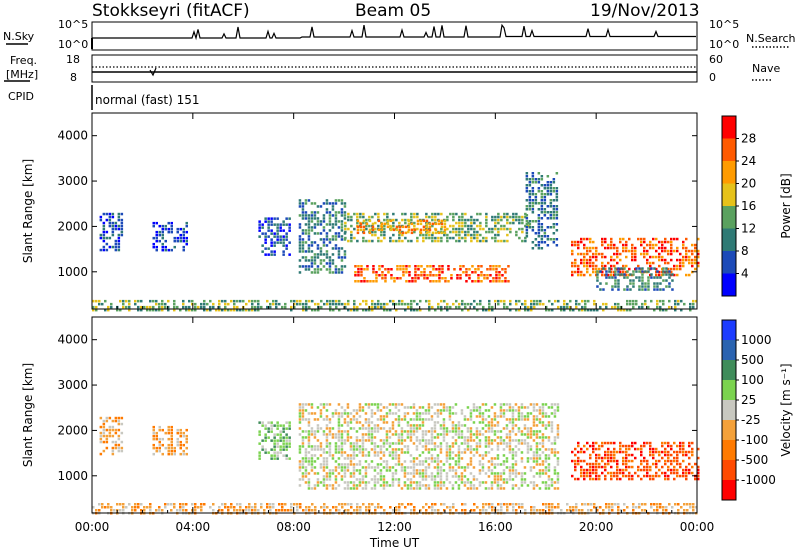  Describe the element at coordinates (73, 24) in the screenshot. I see `nsky-tick-top: 10^5` at that location.